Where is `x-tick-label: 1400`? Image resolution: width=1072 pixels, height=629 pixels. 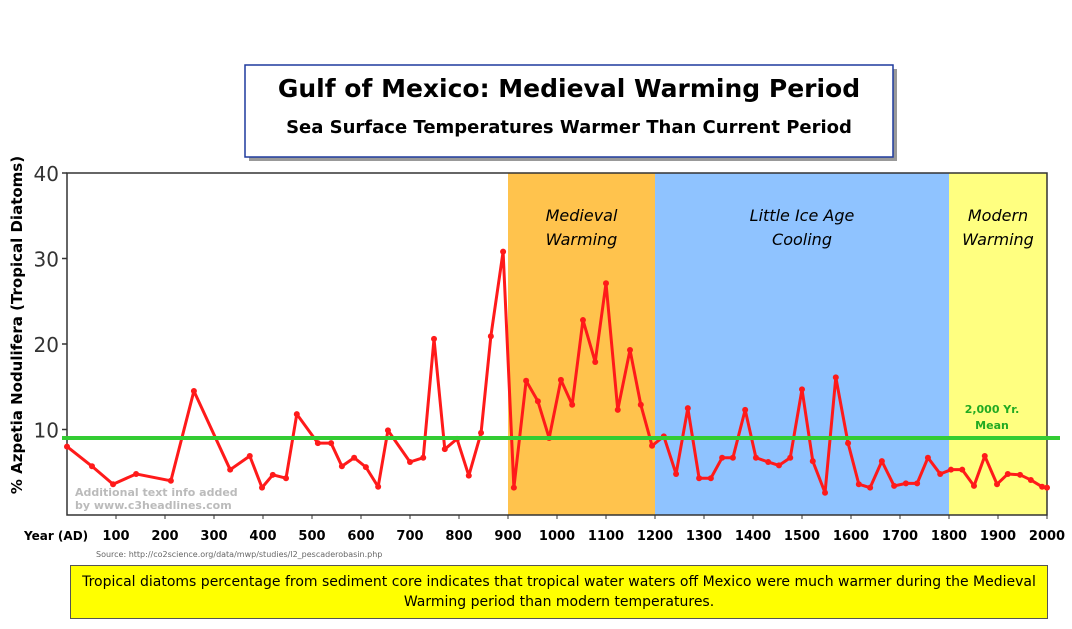
x-tick-label: 1400 is located at coordinates (753, 536).